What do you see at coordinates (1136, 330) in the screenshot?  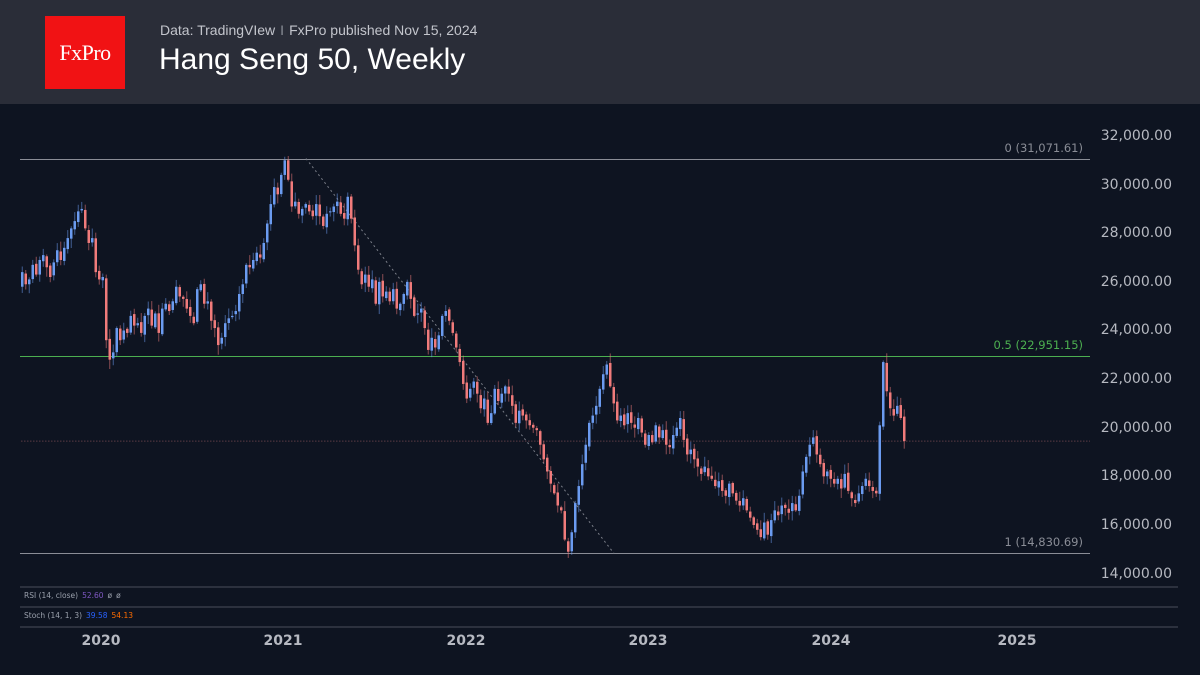 I see `y-tick-label: 24,000.00` at bounding box center [1136, 330].